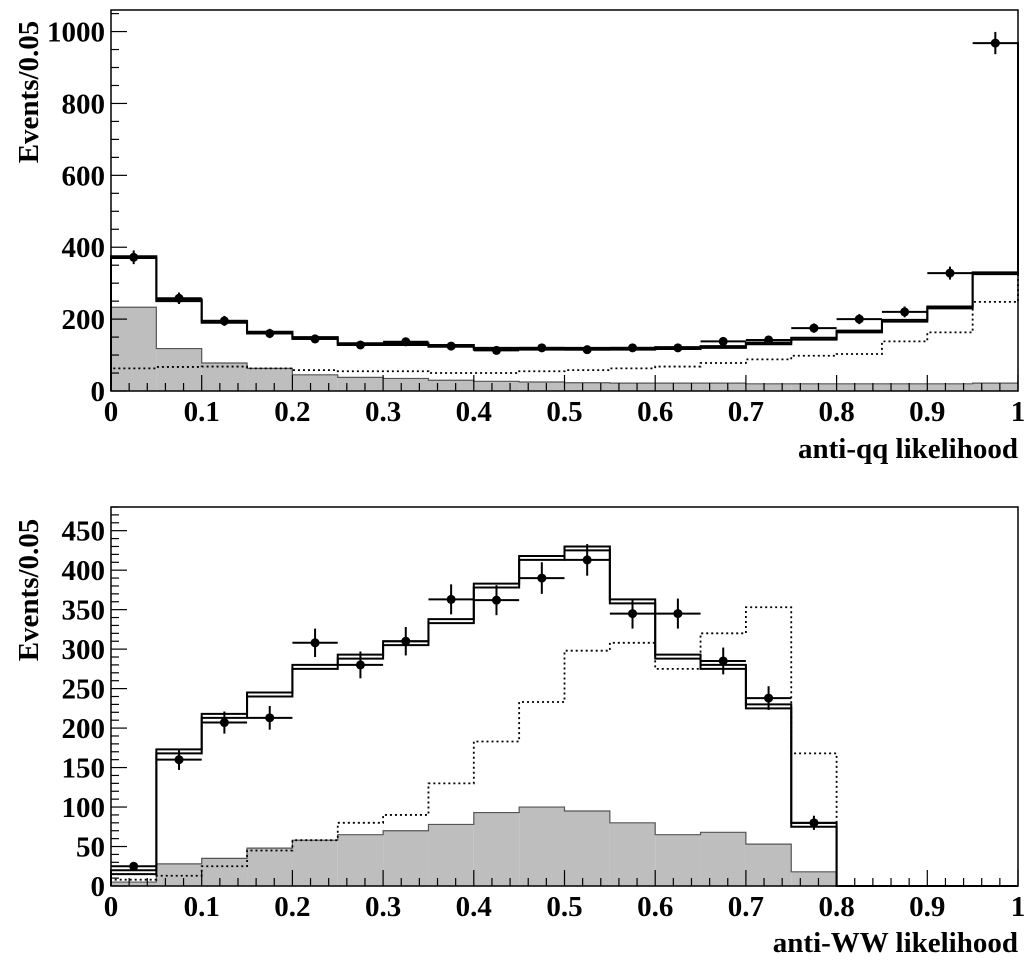 This screenshot has height=967, width=1028. Describe the element at coordinates (895, 943) in the screenshot. I see `x-axis-title: anti-WW likelihood` at that location.